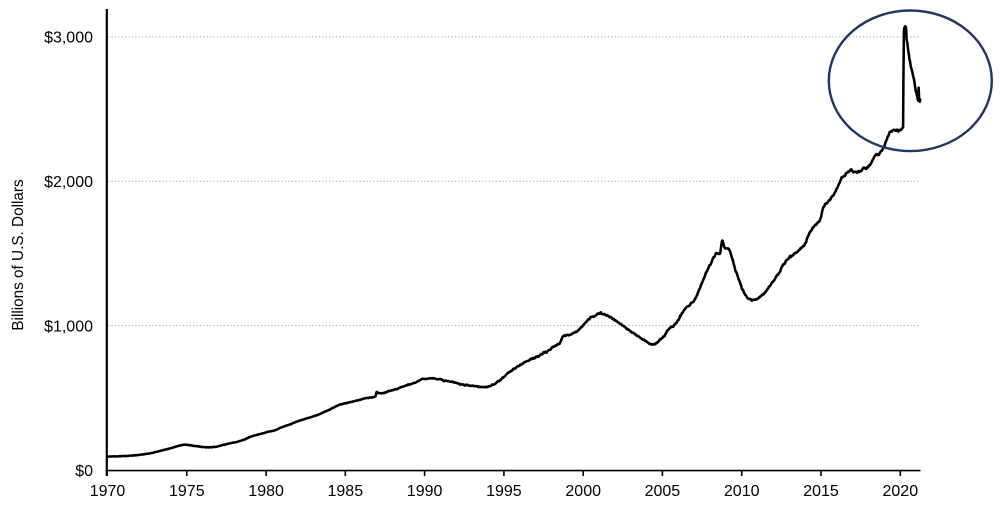  Describe the element at coordinates (742, 491) in the screenshot. I see `svg-text: 2010` at that location.